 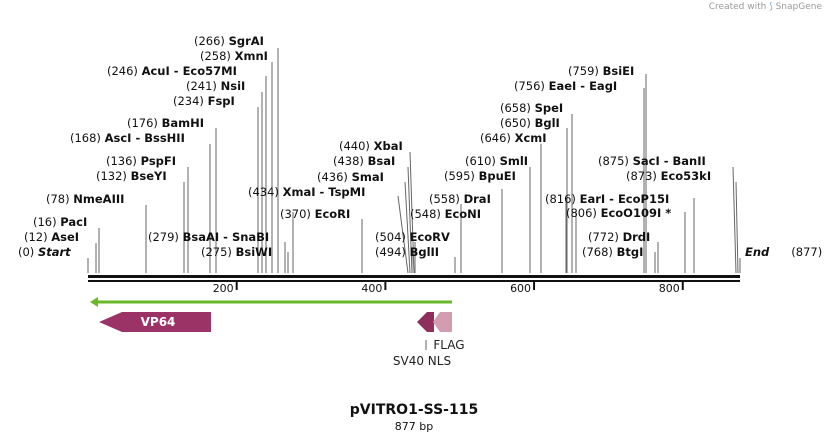 What do you see at coordinates (371, 146) in the screenshot?
I see `site-xbai: (440) XbaI` at bounding box center [371, 146].